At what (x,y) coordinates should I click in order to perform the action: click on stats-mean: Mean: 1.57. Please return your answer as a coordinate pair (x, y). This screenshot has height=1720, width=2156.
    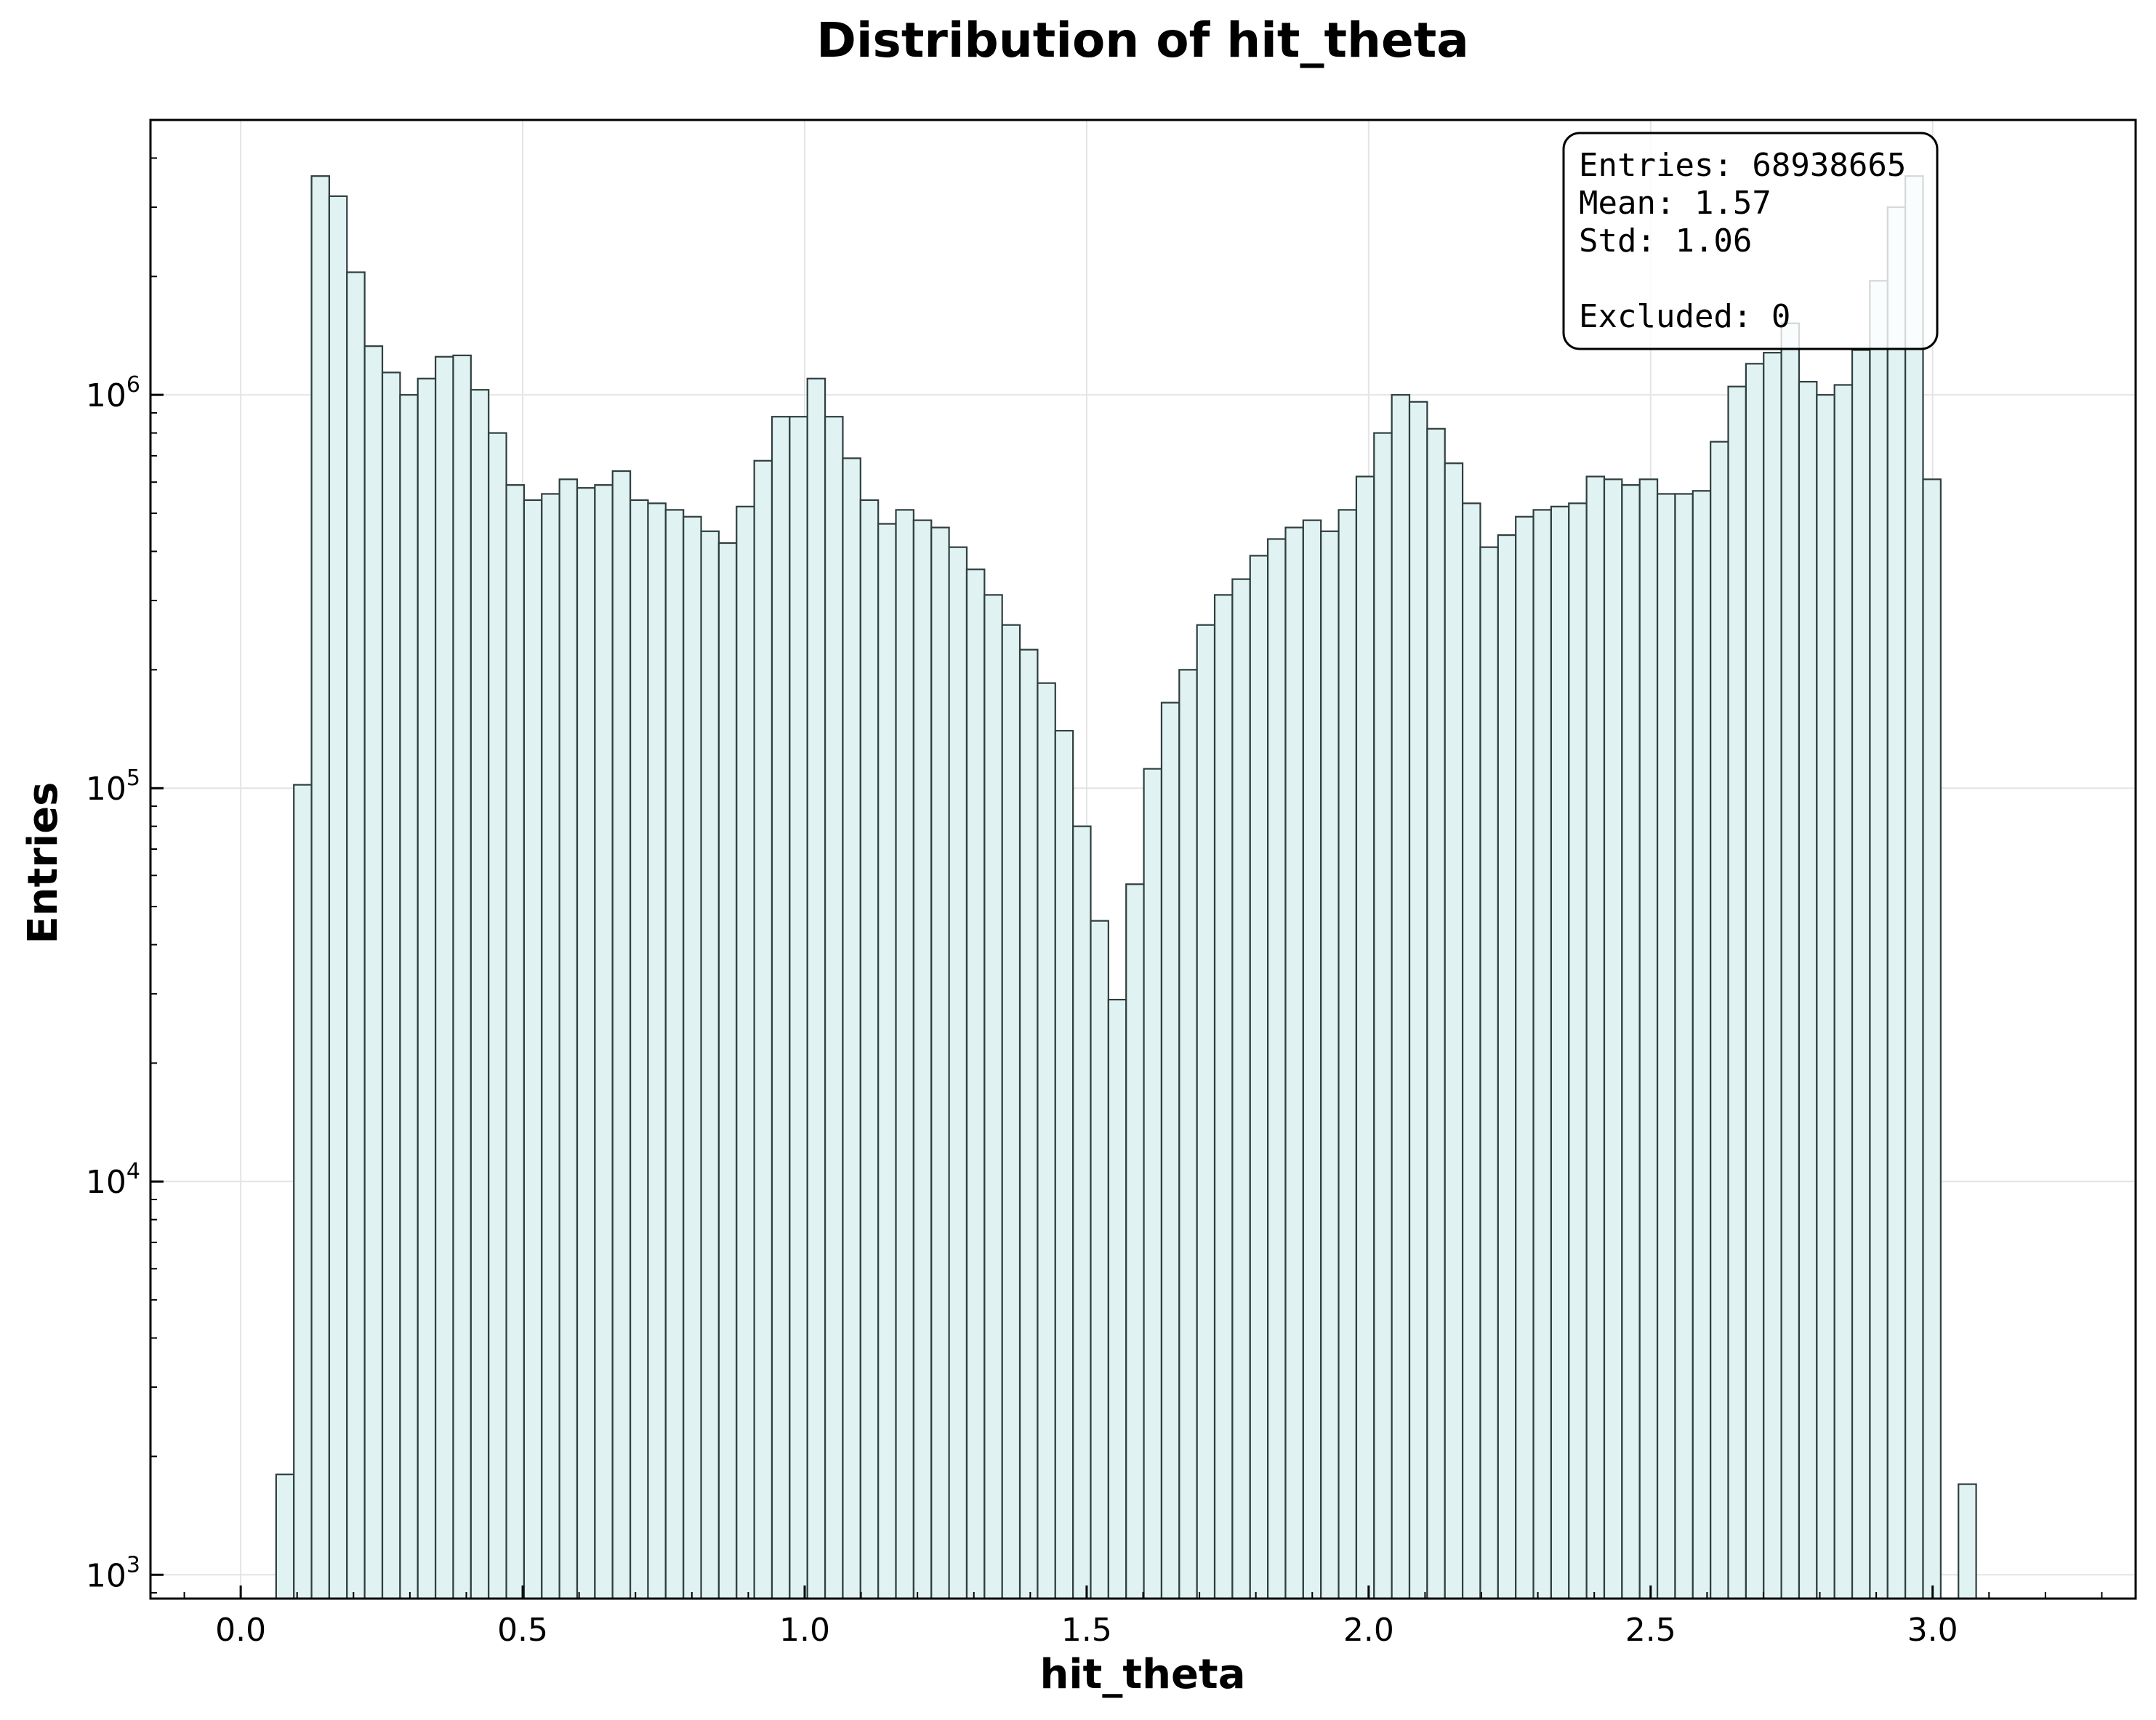
    Looking at the image, I should click on (1675, 203).